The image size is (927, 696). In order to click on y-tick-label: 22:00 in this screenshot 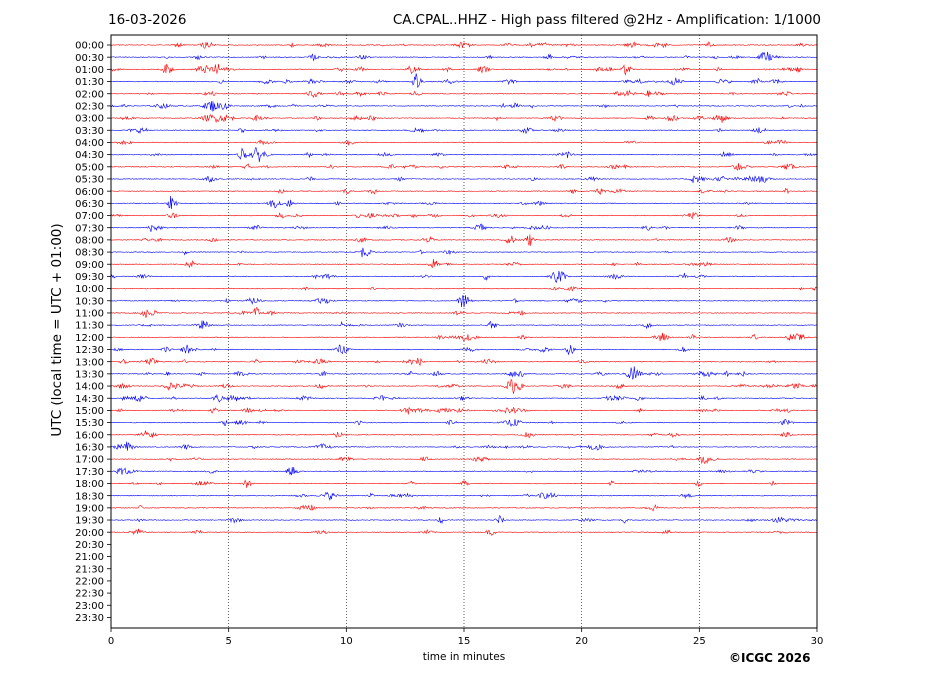, I will do `click(89, 582)`.